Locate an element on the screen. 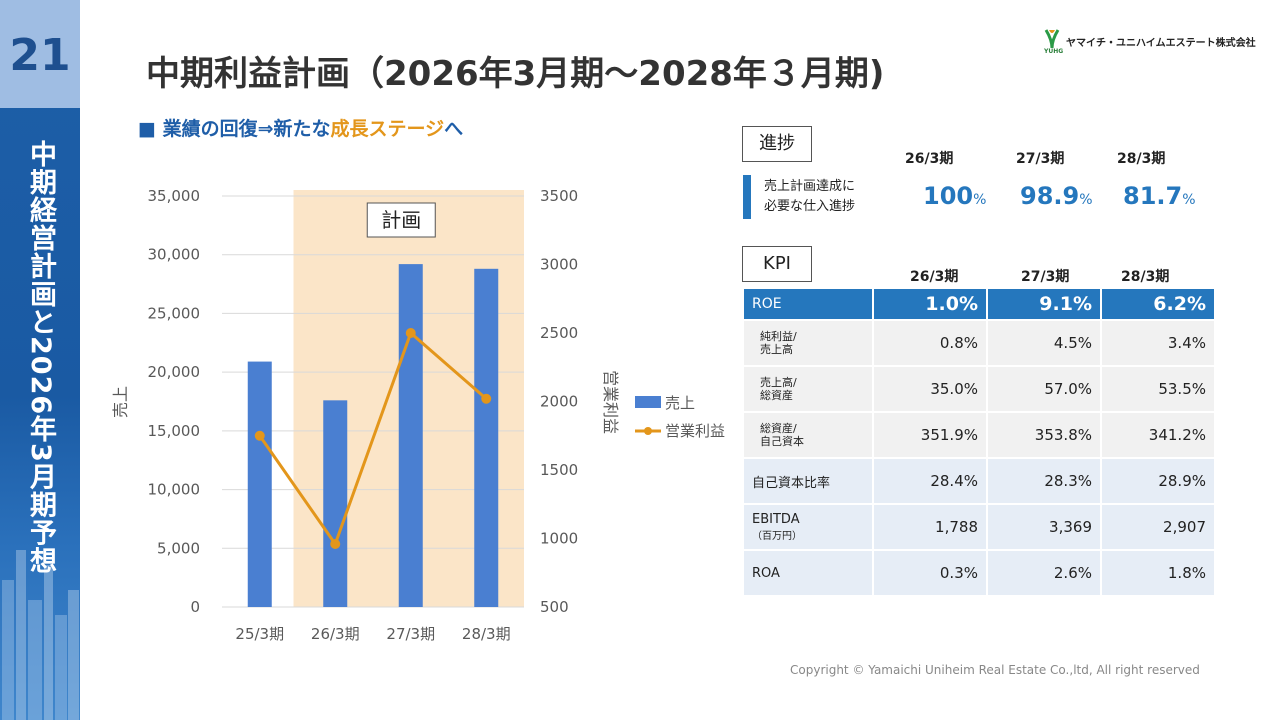  kpi-row-leverage: 総資産/自己資本 351.9% 353.8% 341.2% is located at coordinates (979, 435).